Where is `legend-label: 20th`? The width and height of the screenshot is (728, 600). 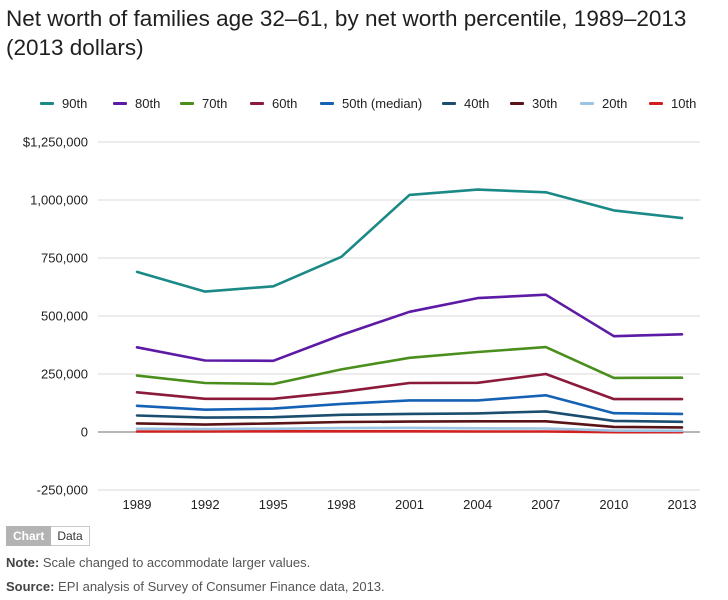 legend-label: 20th is located at coordinates (615, 103).